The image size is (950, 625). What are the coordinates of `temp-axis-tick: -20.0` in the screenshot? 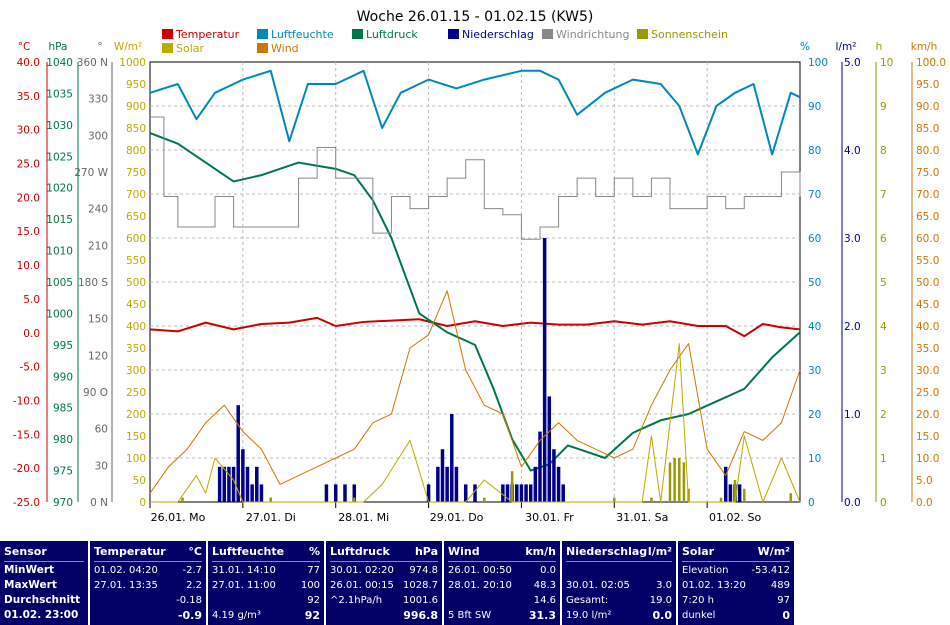 It's located at (26, 469).